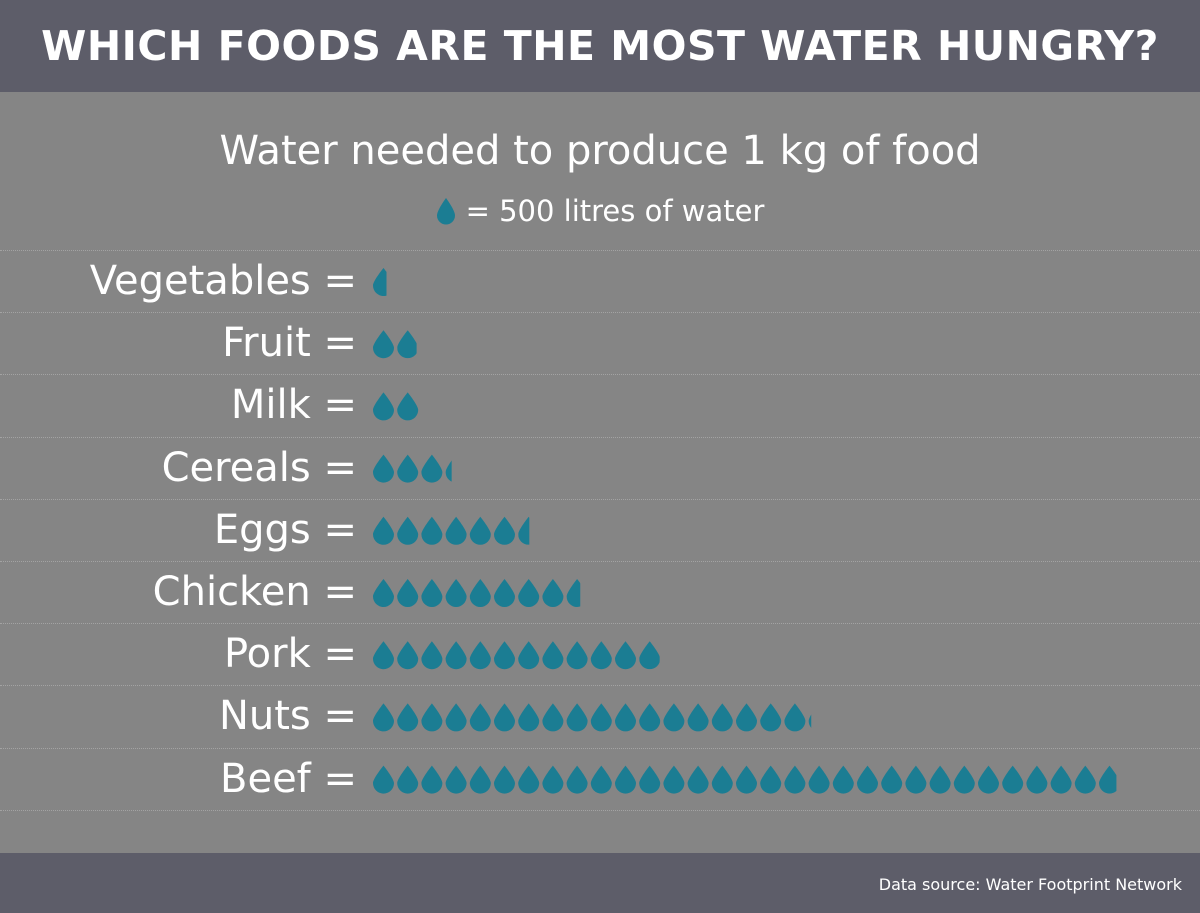  I want to click on drop-row-fruit, so click(395, 344).